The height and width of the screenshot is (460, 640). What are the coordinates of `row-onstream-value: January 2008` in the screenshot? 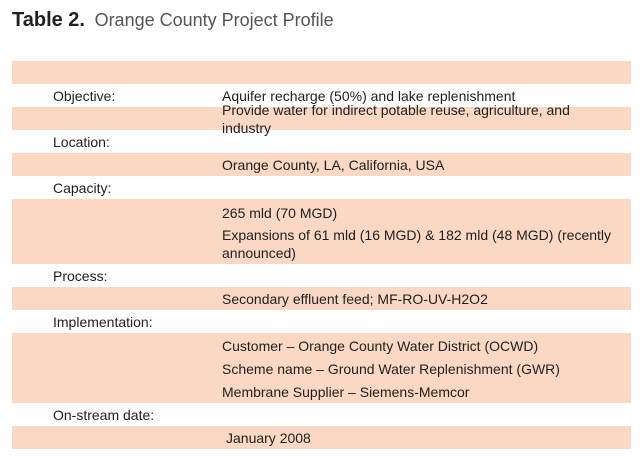 It's located at (321, 437).